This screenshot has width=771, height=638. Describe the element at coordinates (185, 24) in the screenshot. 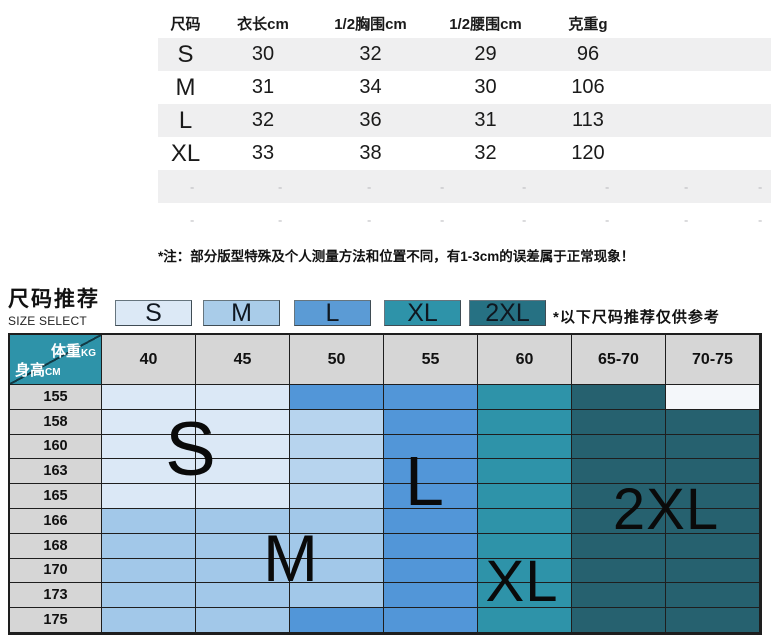

I see `column-header: 尺码` at that location.